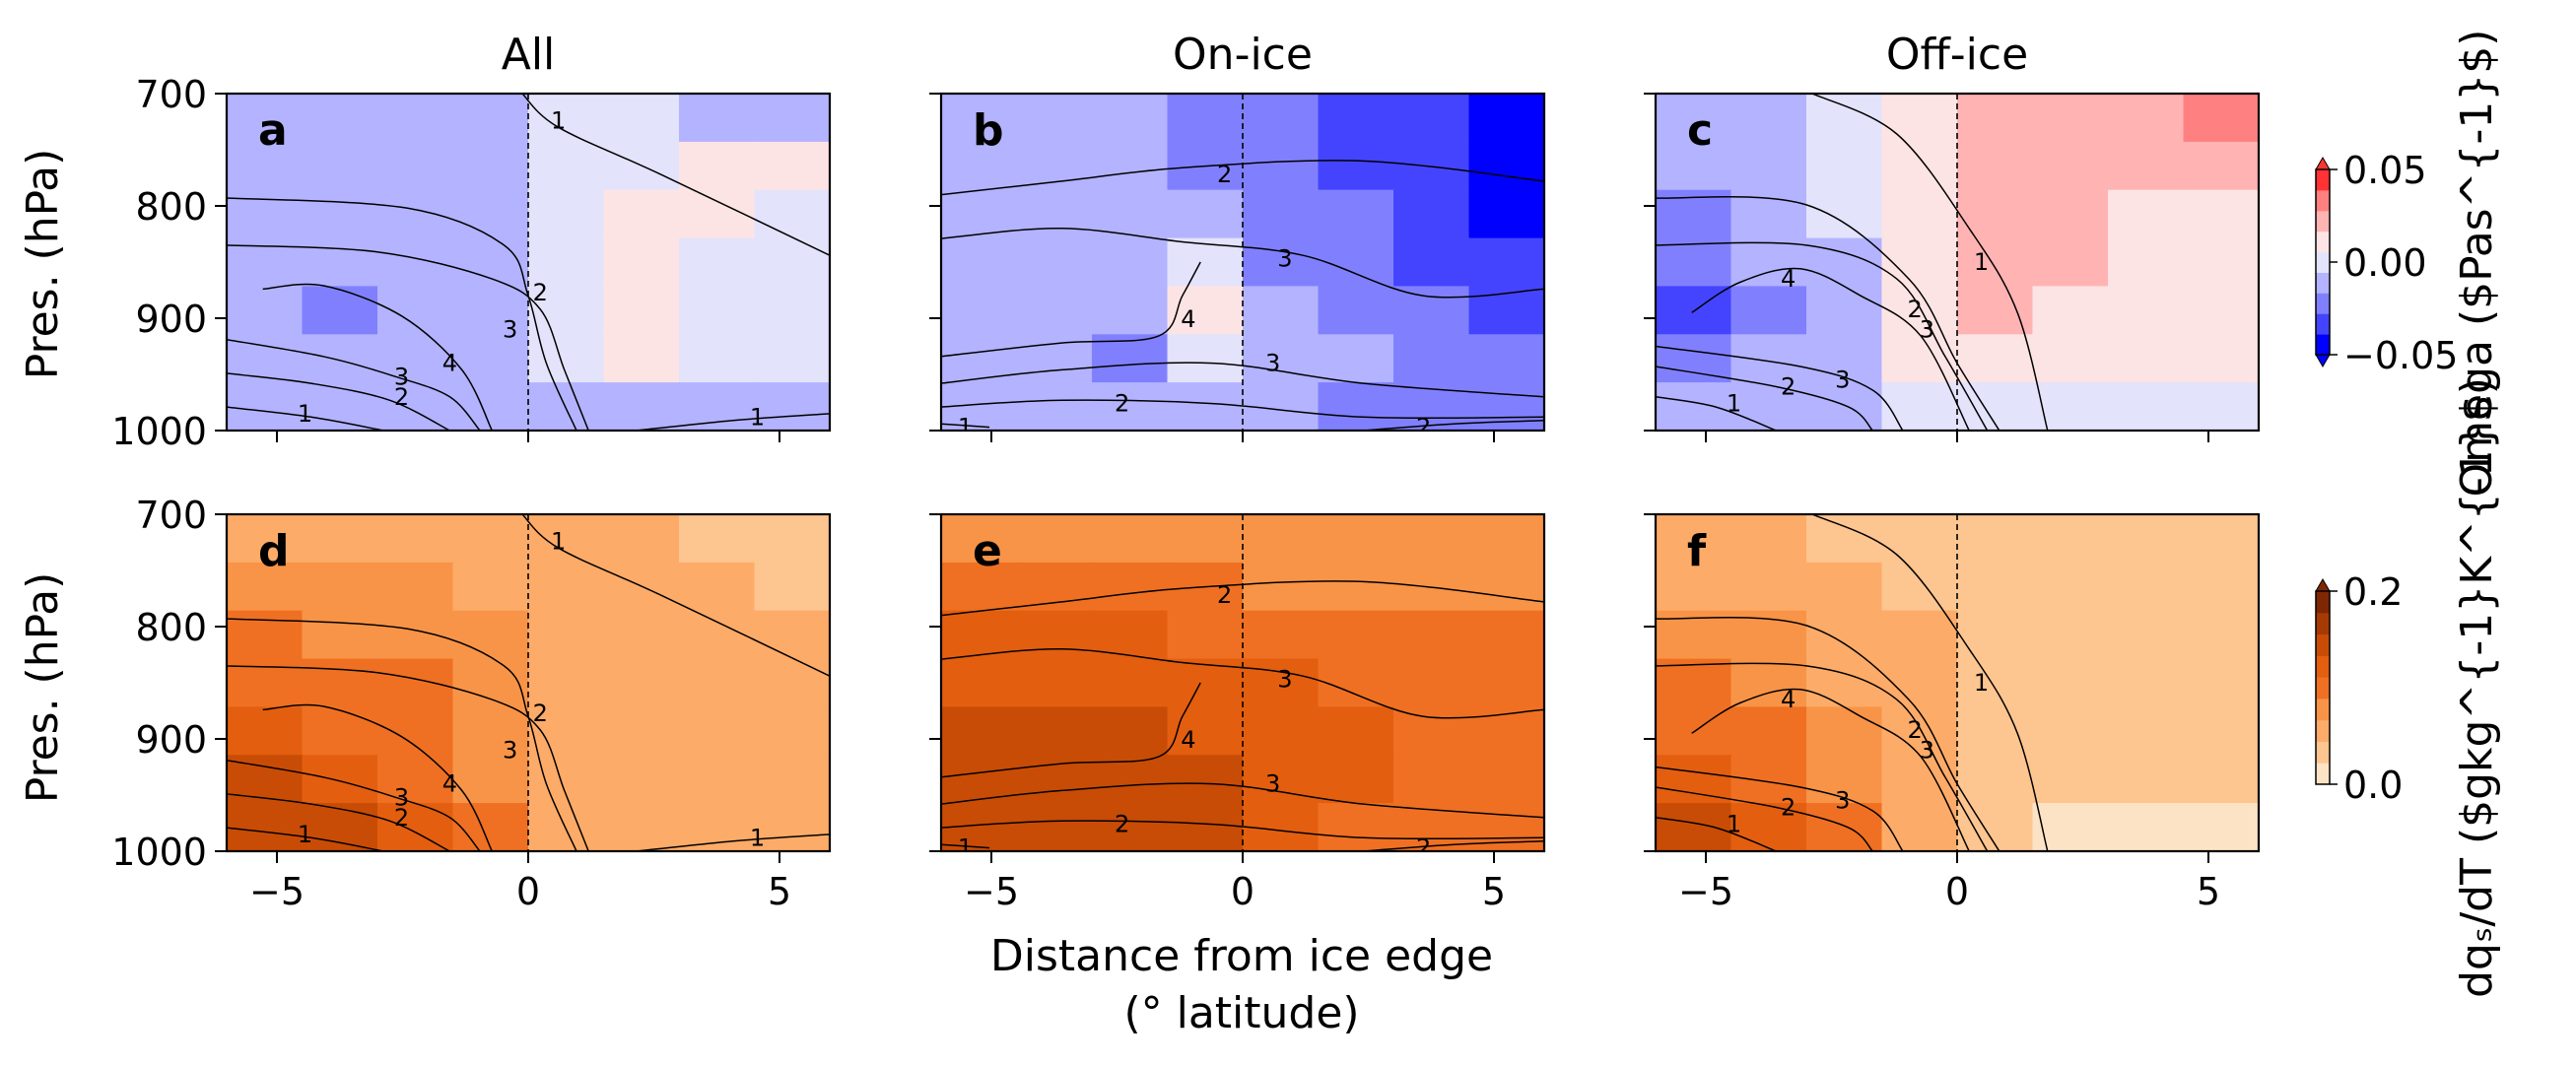 This screenshot has height=1066, width=2576. Describe the element at coordinates (779, 891) in the screenshot. I see `x-tick-label: 5` at that location.